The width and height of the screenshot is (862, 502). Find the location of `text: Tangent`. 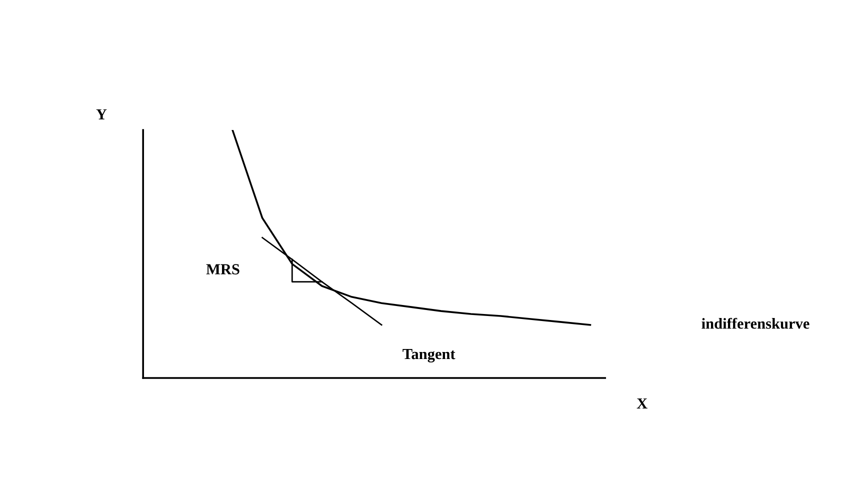

text: Tangent is located at coordinates (429, 355).